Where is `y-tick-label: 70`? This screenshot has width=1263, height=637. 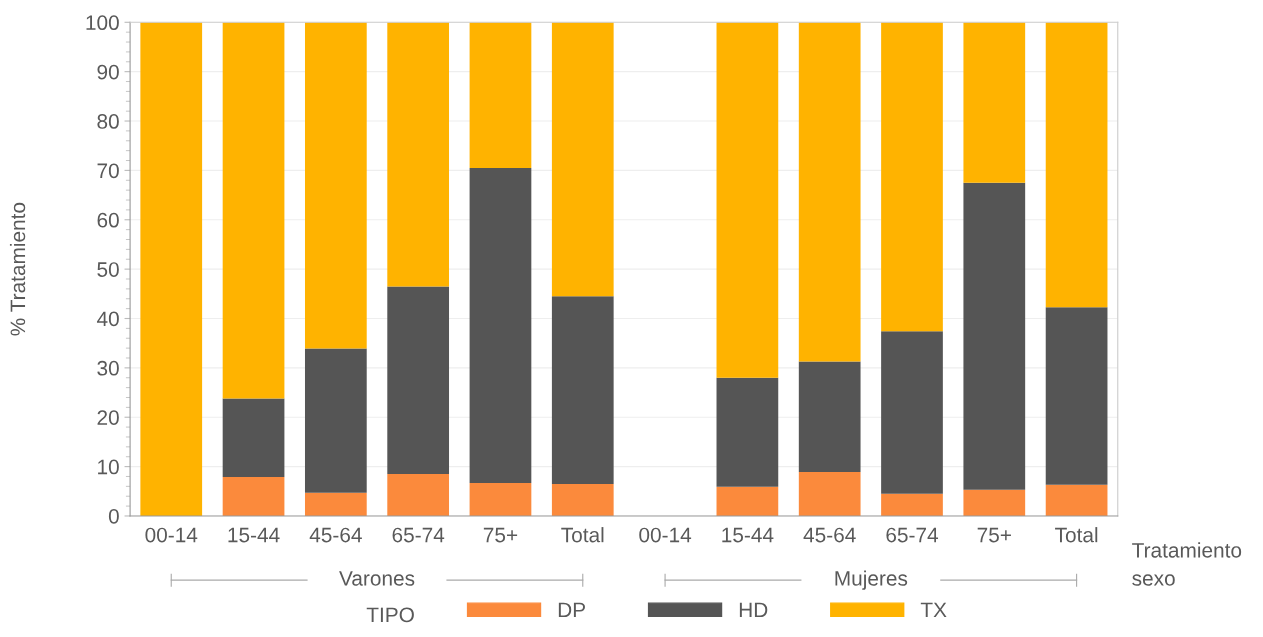 y-tick-label: 70 is located at coordinates (108, 171).